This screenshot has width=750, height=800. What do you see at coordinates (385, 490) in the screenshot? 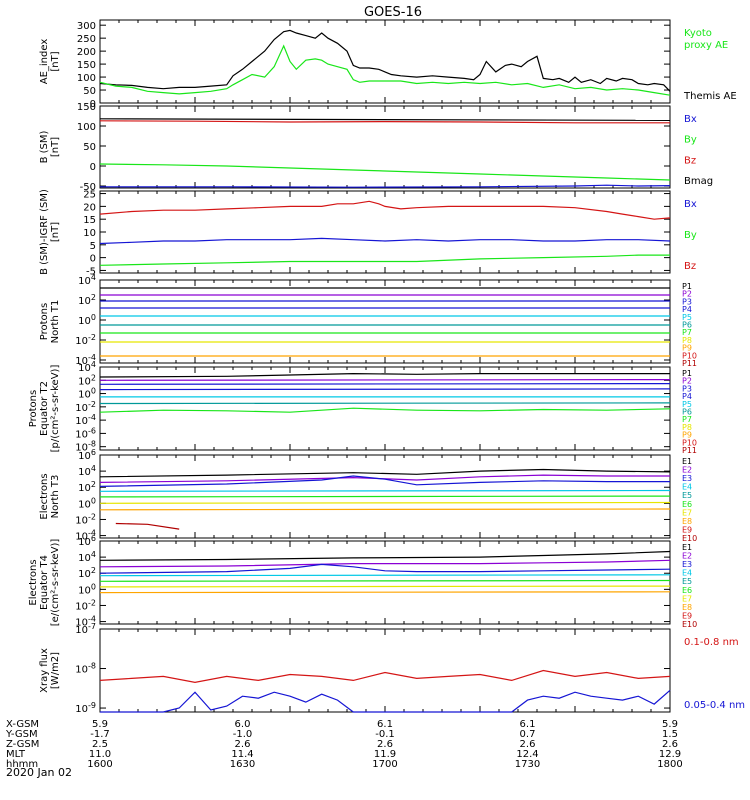
I see `series-line-e4` at bounding box center [385, 490].